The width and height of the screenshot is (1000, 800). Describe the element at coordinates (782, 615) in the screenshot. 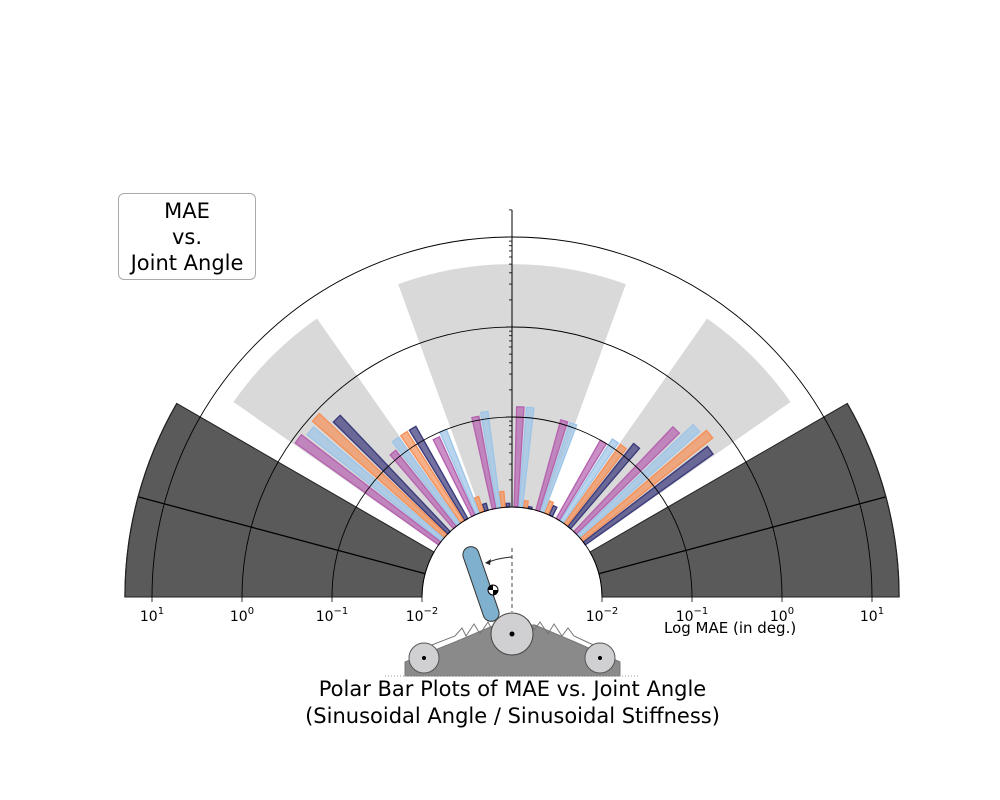

I see `tick-label-3: 10⁰` at that location.